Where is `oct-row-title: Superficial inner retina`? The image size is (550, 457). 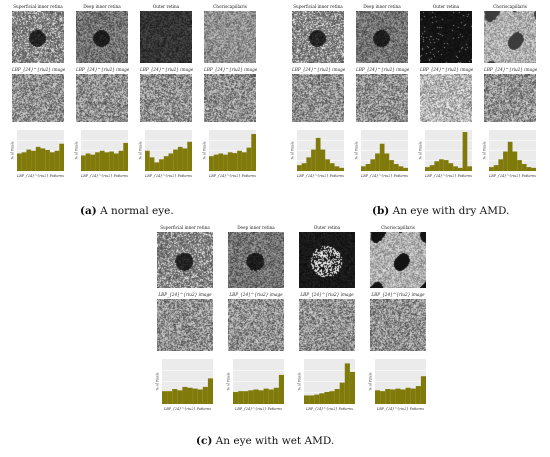
oct-row-title: Superficial inner retina is located at coordinates (38, 6).